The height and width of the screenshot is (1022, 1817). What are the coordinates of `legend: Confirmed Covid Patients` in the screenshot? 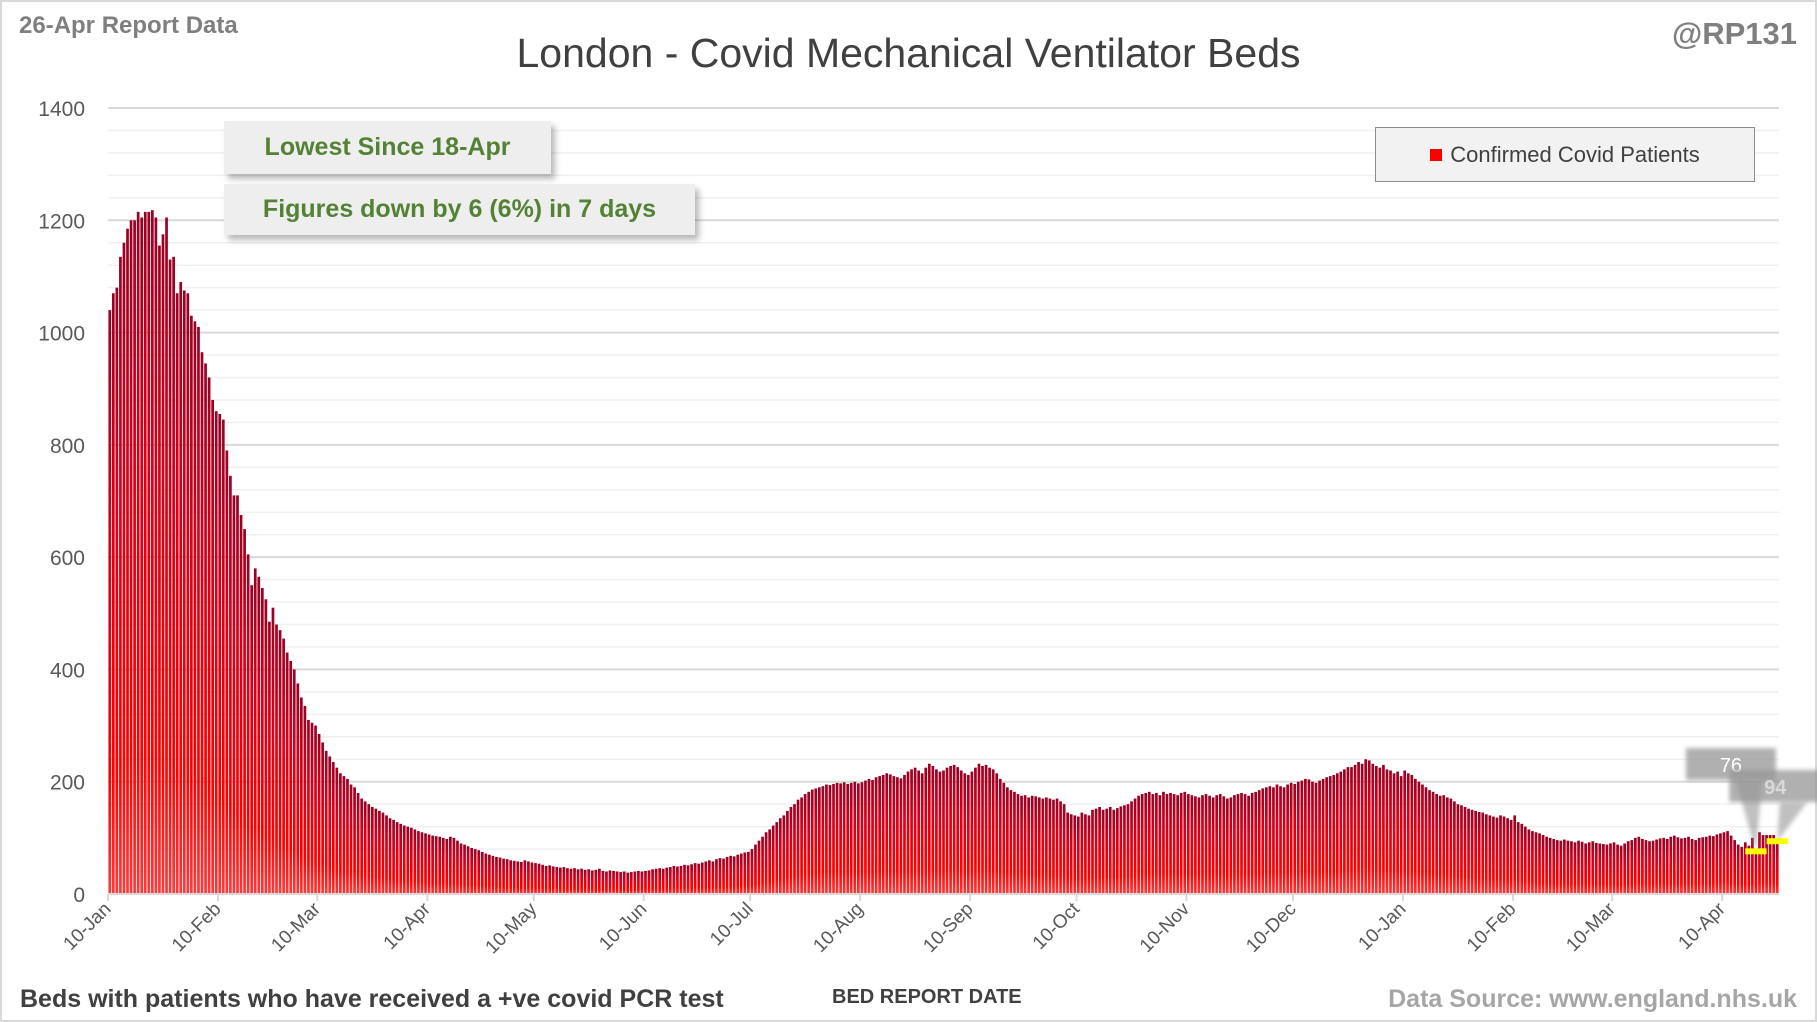 It's located at (1565, 154).